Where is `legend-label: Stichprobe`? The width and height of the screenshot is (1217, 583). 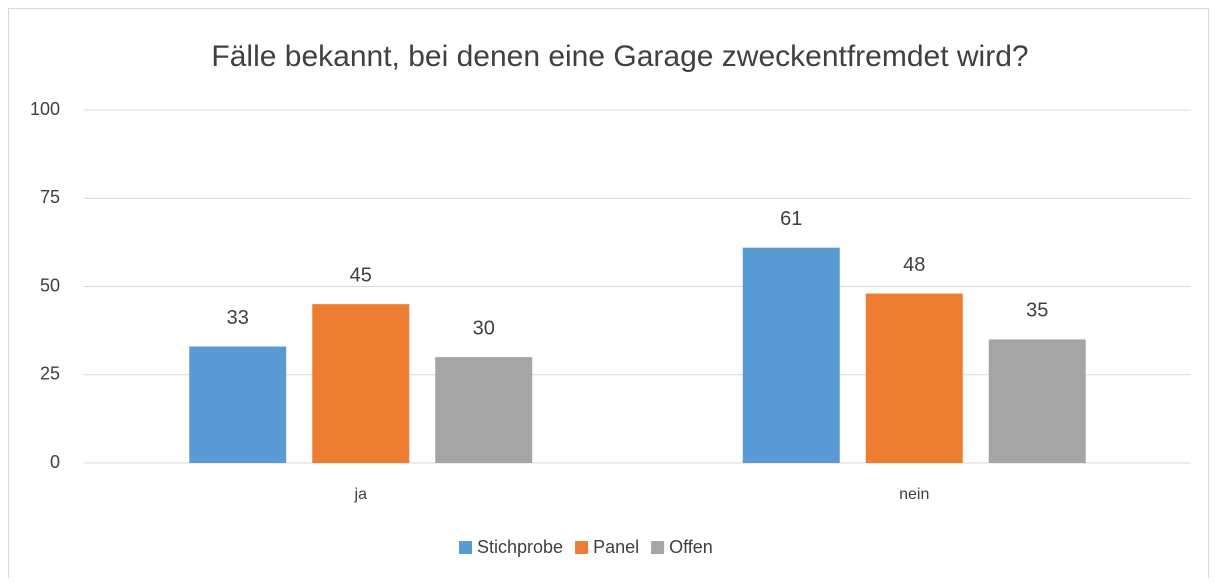 legend-label: Stichprobe is located at coordinates (520, 547).